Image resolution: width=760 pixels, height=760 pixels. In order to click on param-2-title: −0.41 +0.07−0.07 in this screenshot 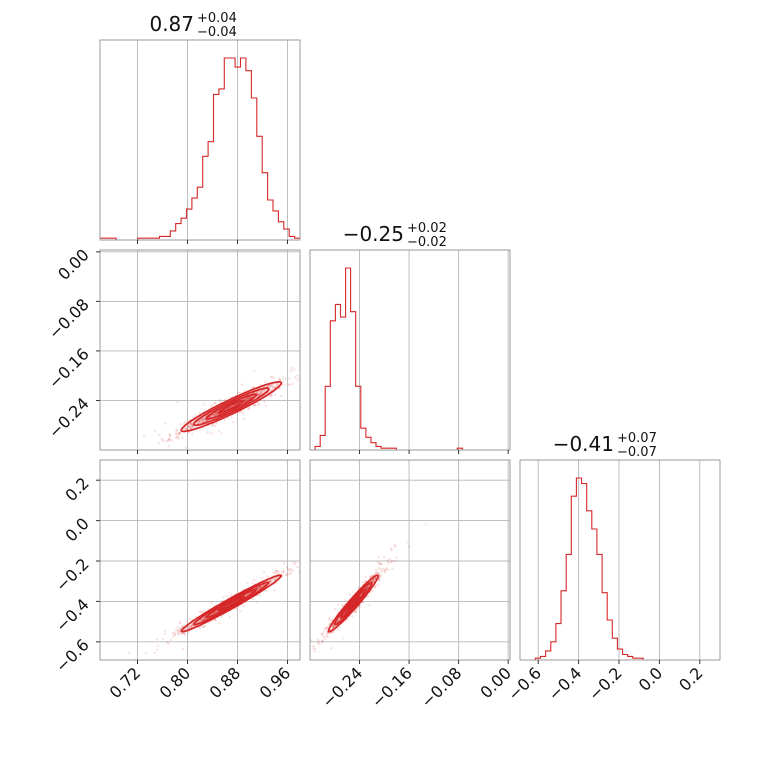, I will do `click(605, 445)`.